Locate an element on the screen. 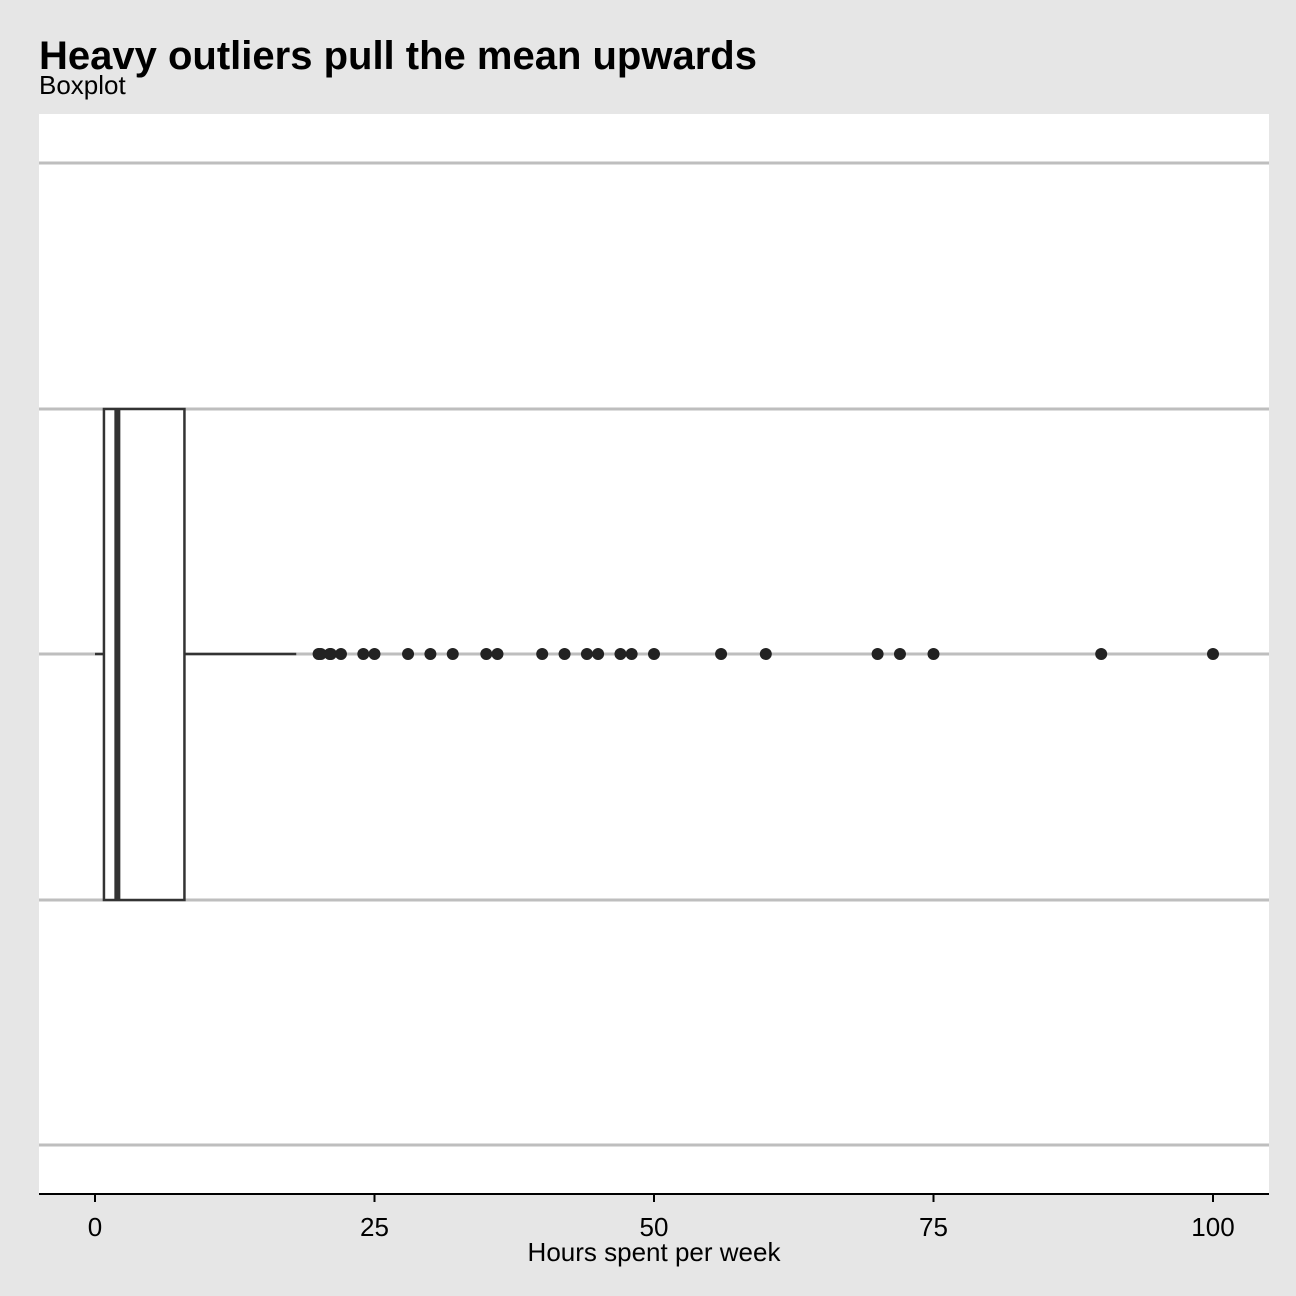 Image resolution: width=1296 pixels, height=1296 pixels. x-axis: 0 25 50 75 100 is located at coordinates (654, 1217).